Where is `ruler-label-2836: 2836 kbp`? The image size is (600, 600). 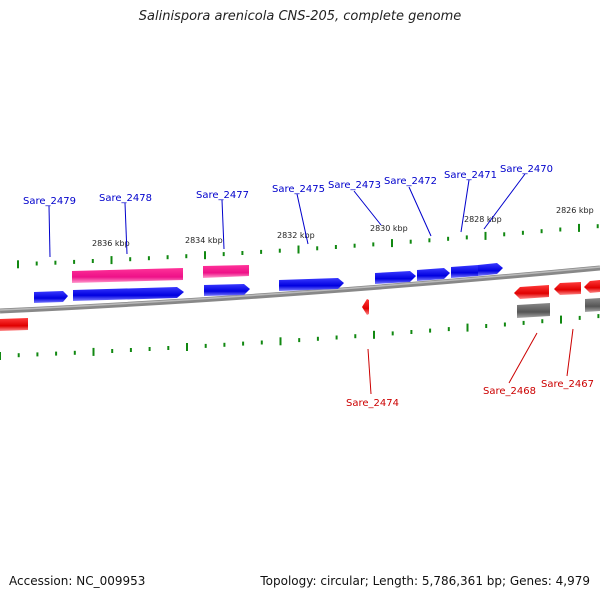 ruler-label-2836: 2836 kbp is located at coordinates (111, 243).